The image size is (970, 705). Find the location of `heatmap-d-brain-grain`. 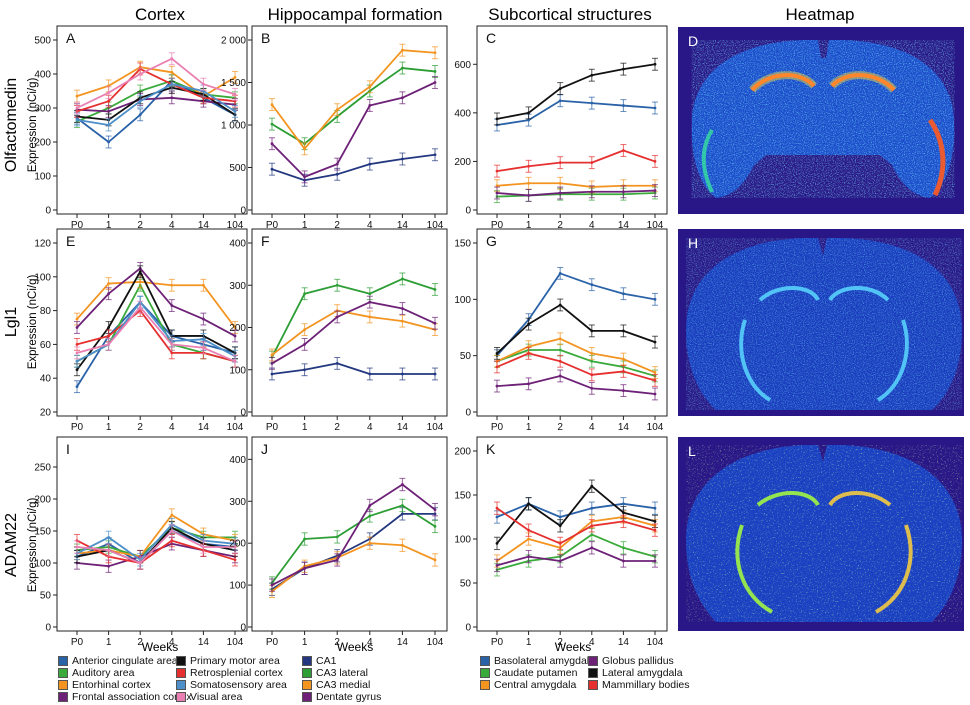

heatmap-d-brain-grain is located at coordinates (823, 119).